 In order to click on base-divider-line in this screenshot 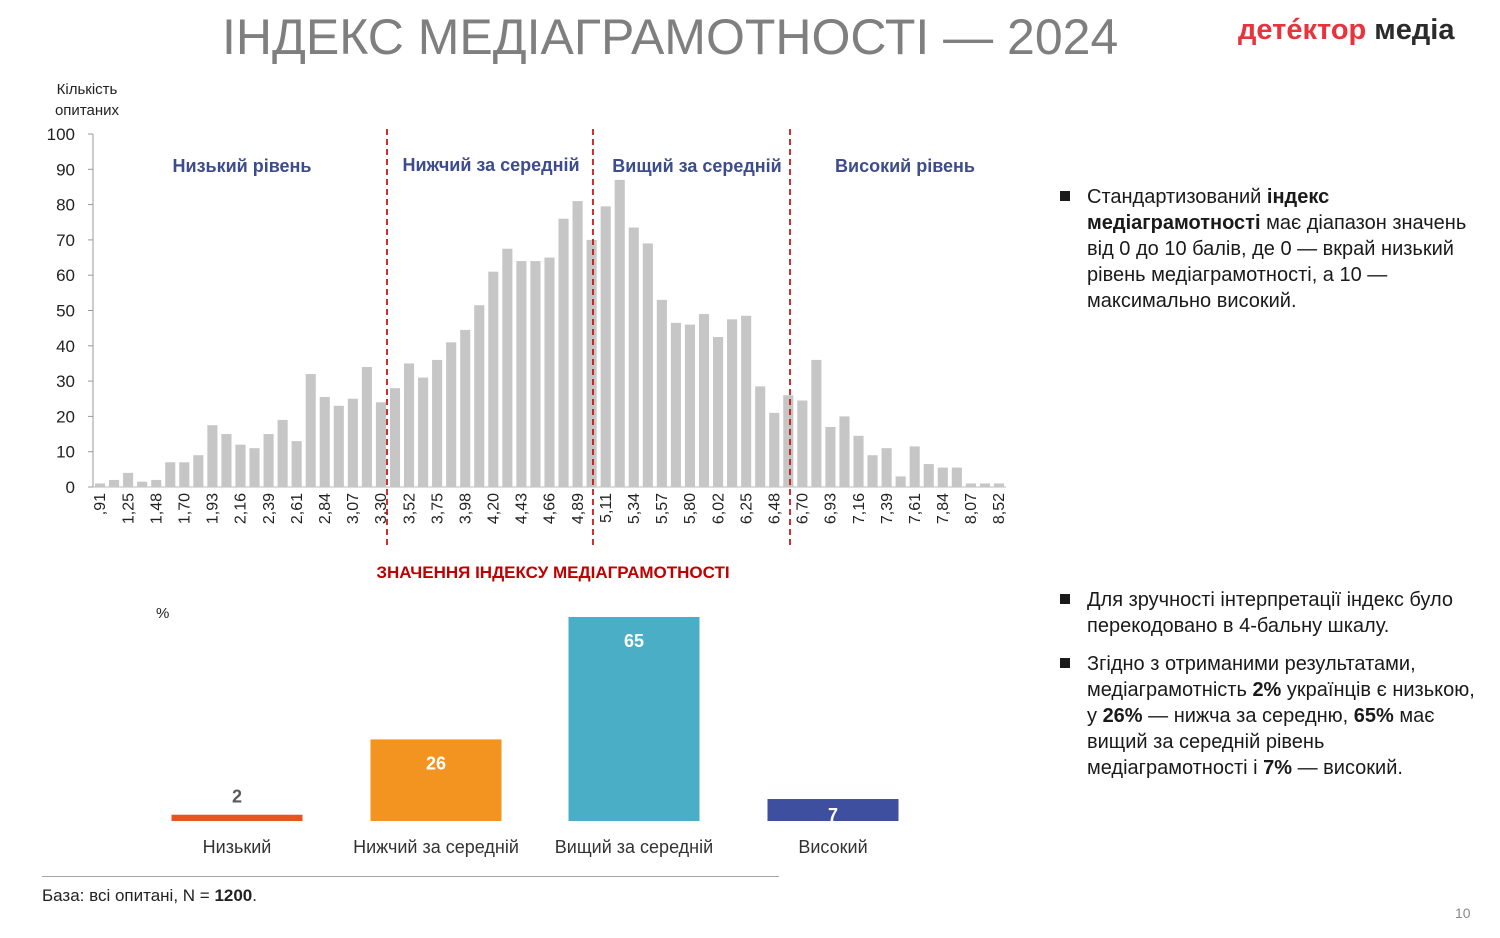, I will do `click(410, 876)`.